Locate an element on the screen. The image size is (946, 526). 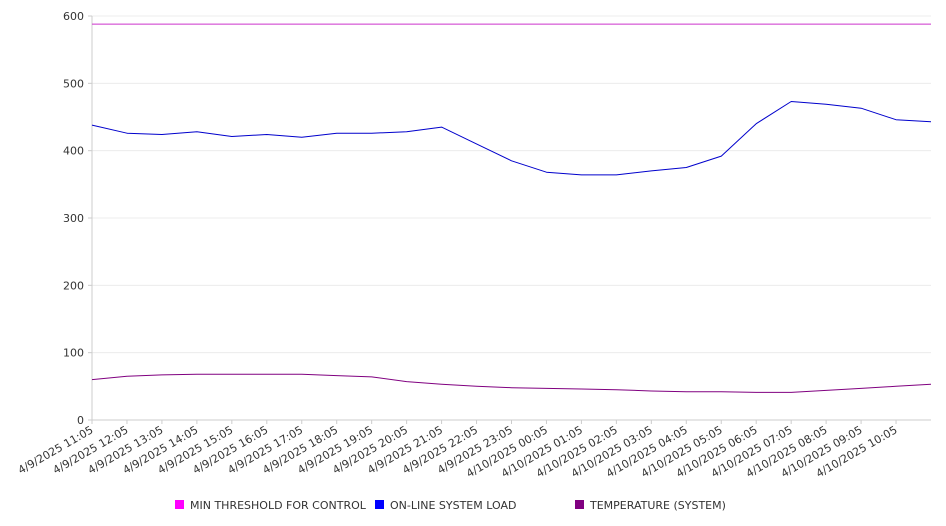
y-tick-labels: 0 100 200 300 400 500 600 is located at coordinates (77, 218).